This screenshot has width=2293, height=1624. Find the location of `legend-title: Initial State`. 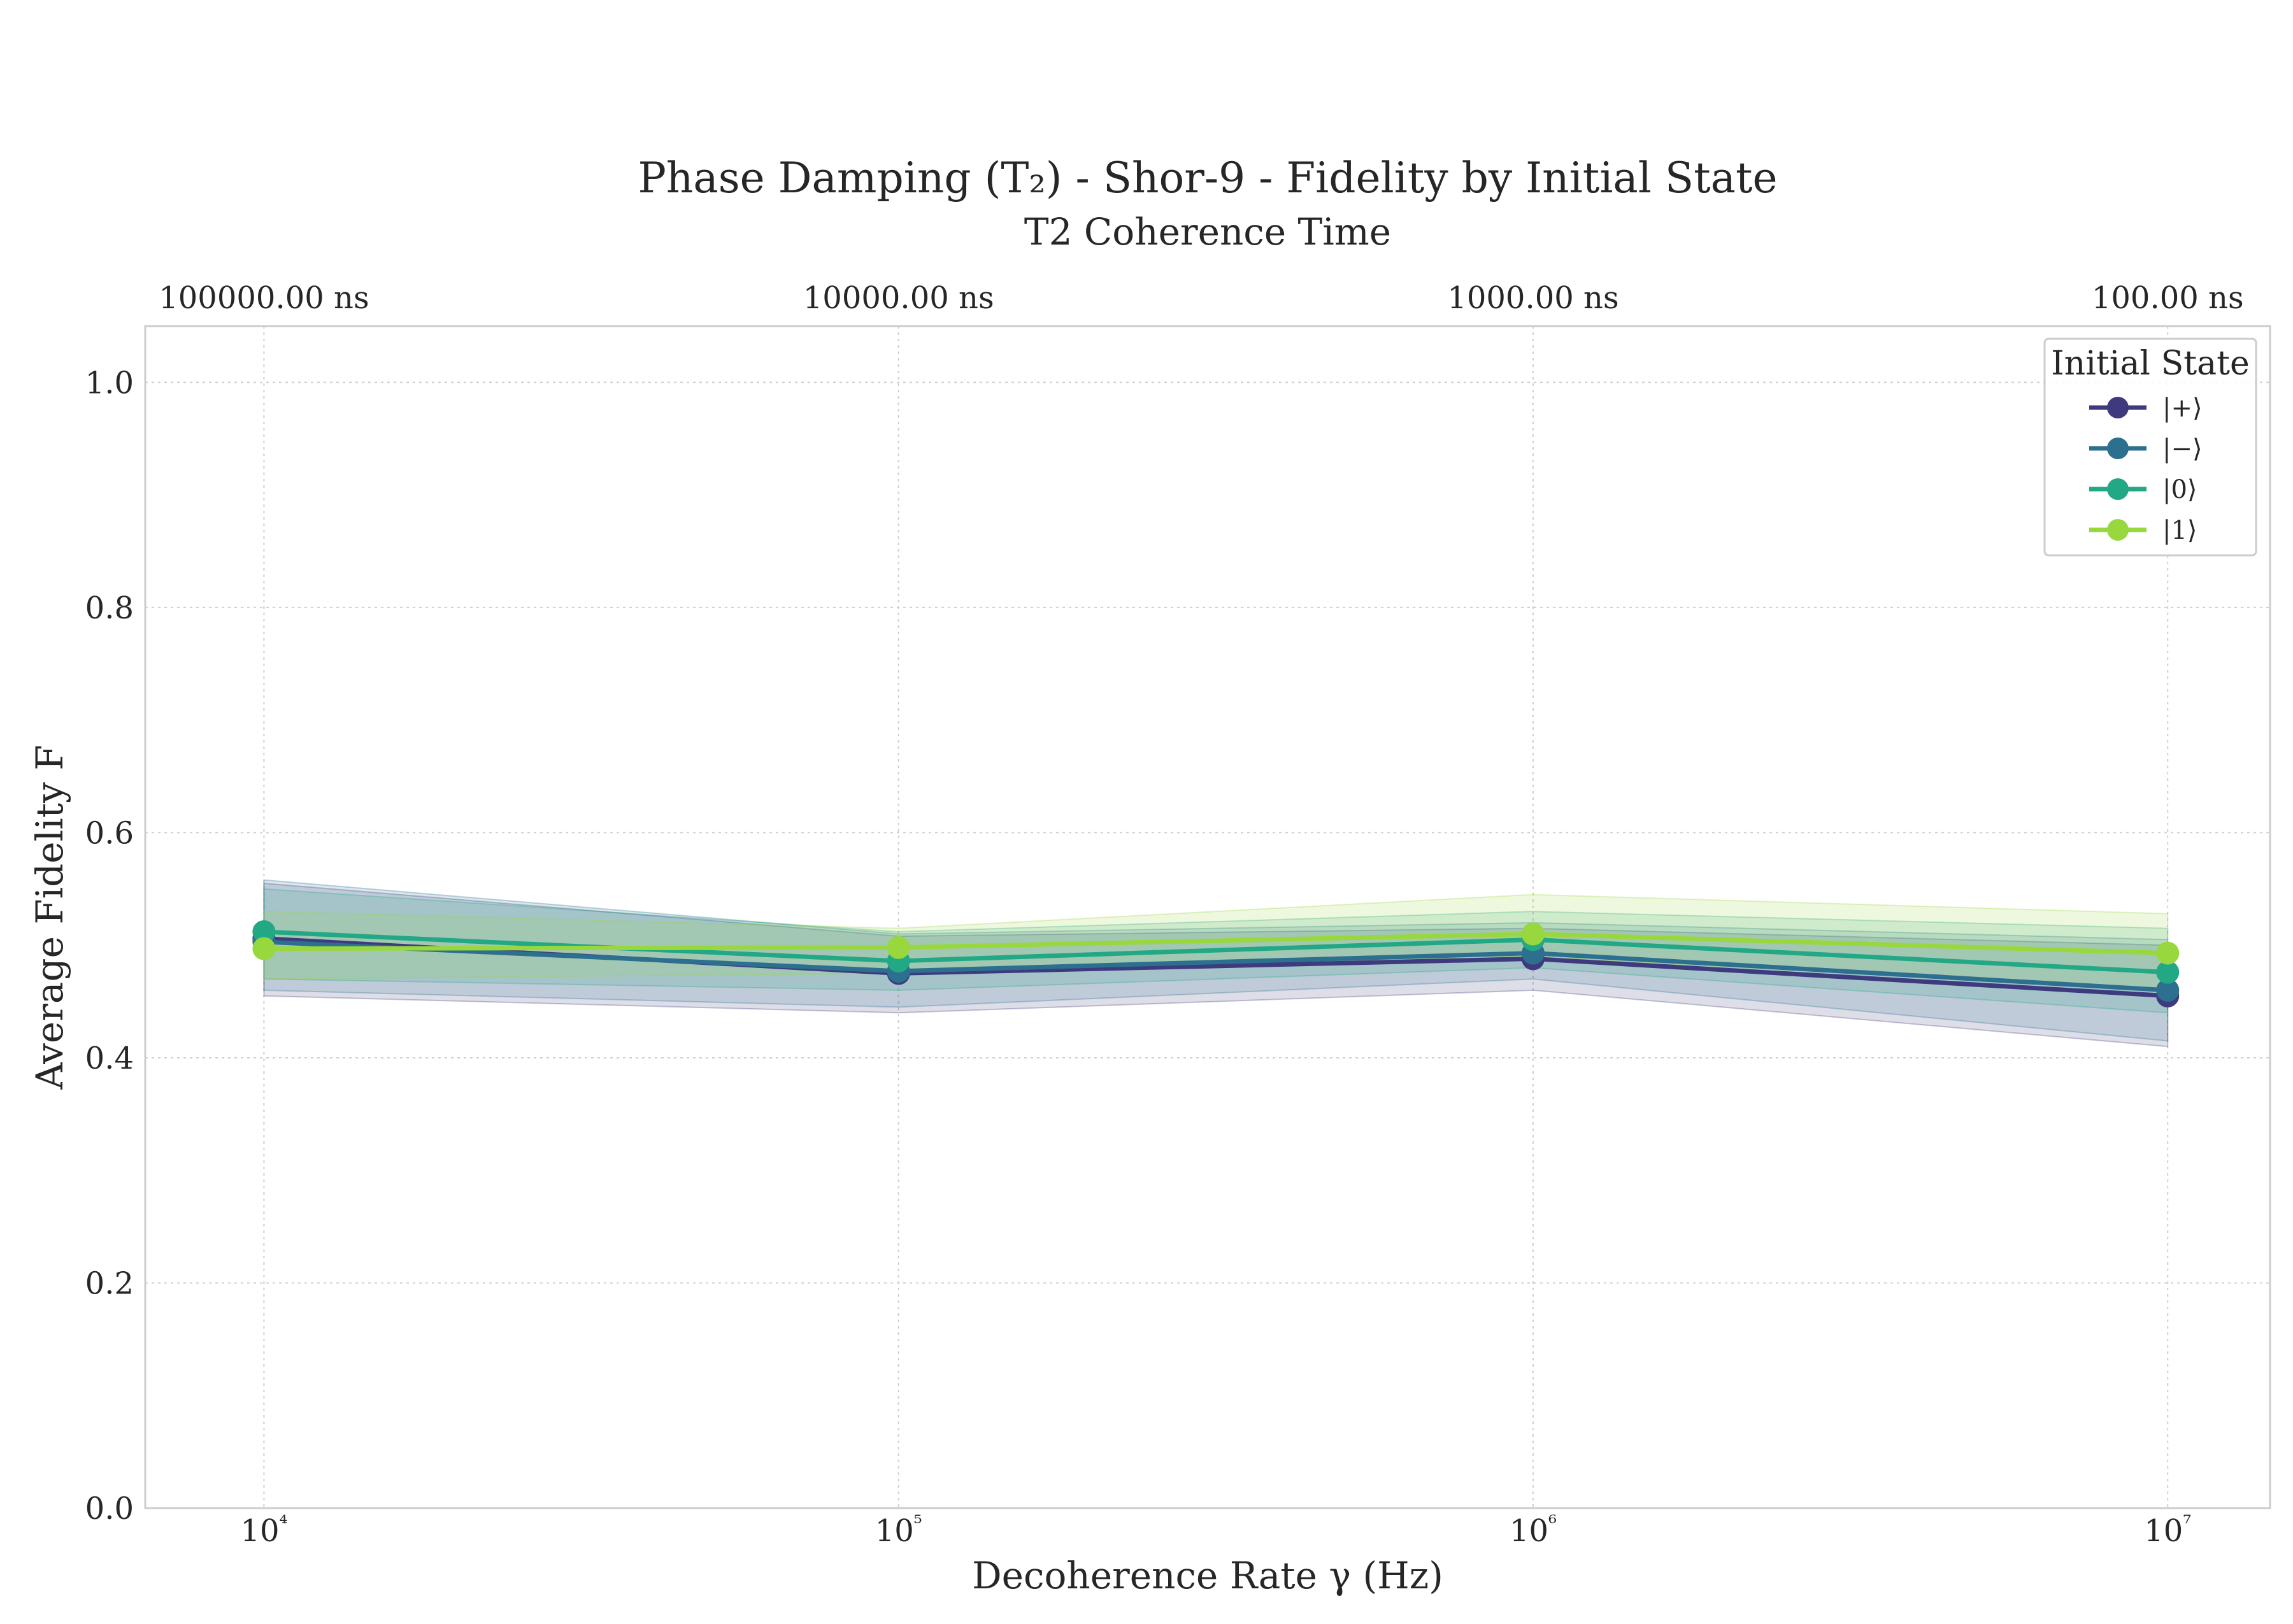

legend-title: Initial State is located at coordinates (2150, 364).